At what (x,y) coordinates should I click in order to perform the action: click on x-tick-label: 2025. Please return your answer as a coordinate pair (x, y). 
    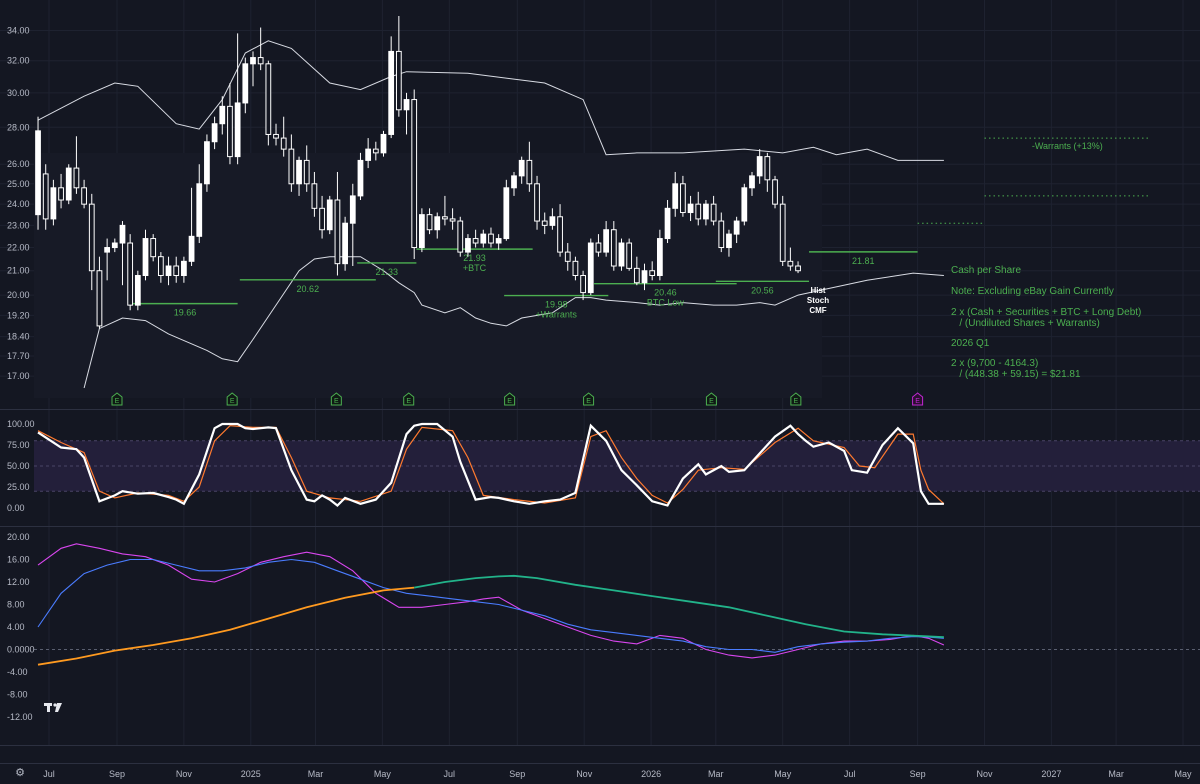
    Looking at the image, I should click on (251, 774).